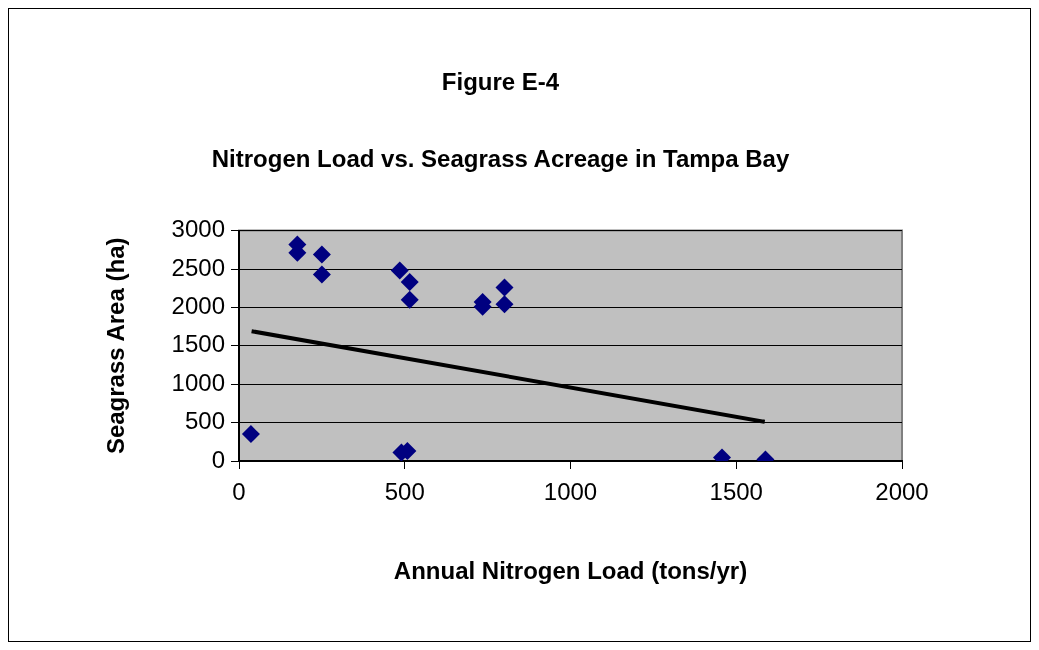 This screenshot has height=650, width=1039. Describe the element at coordinates (500, 158) in the screenshot. I see `chart-subtitle: Nitrogen Load vs. Seagrass Acreage in Tampa Bay` at that location.